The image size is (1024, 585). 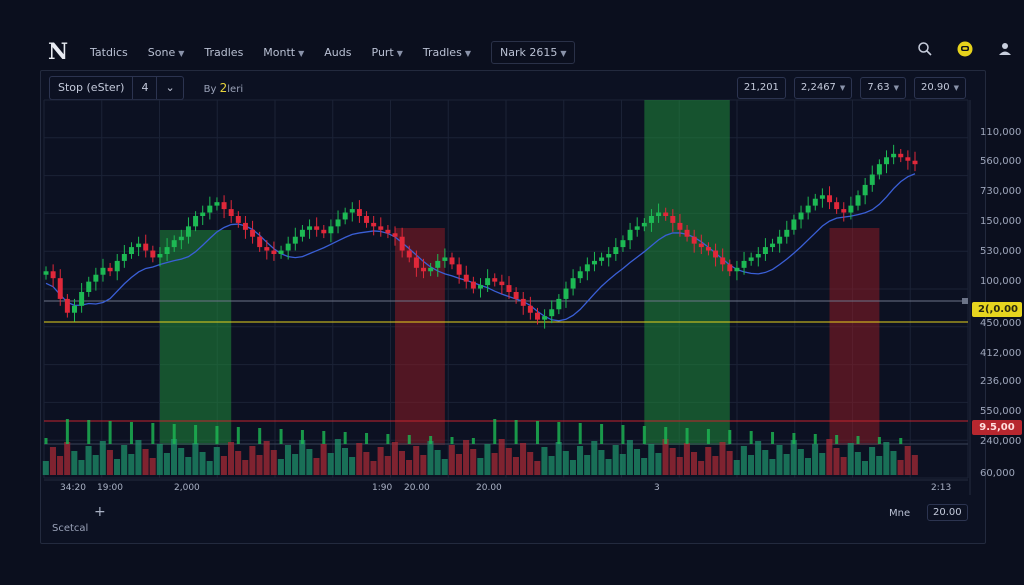 I want to click on x-axis-label: 2,000, so click(x=187, y=488).